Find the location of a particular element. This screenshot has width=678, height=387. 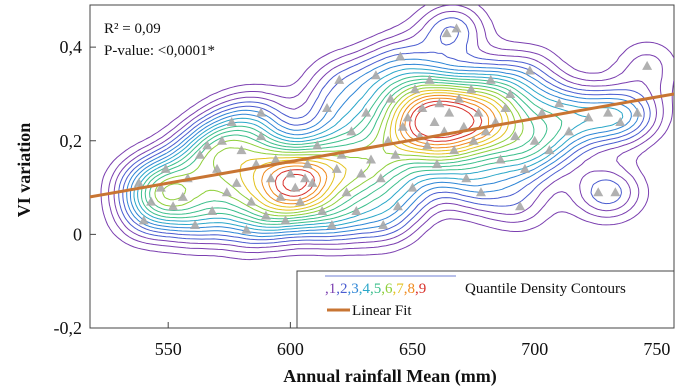

x-tick-label: 750 is located at coordinates (656, 349).